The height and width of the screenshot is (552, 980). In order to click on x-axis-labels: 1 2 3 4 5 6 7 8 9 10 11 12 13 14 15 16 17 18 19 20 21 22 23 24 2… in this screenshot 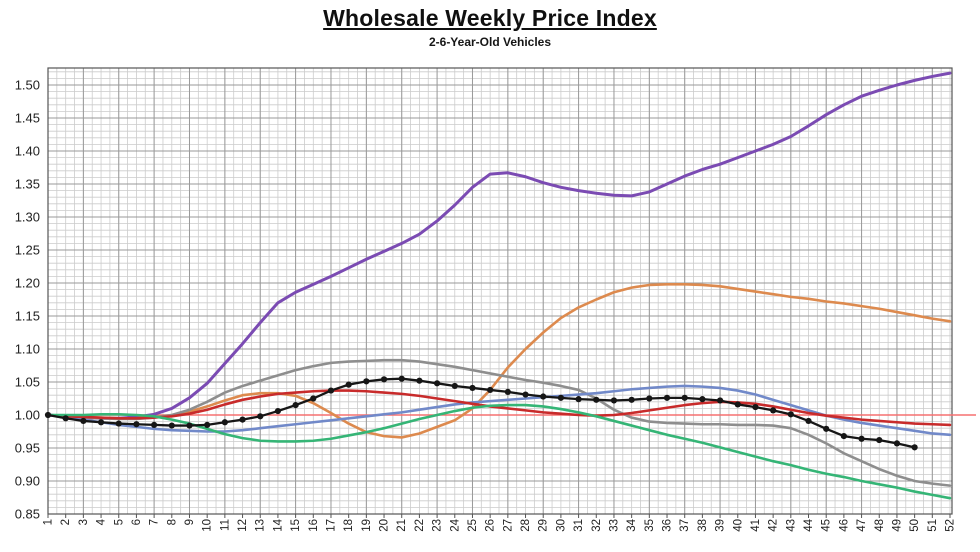, I will do `click(500, 524)`.